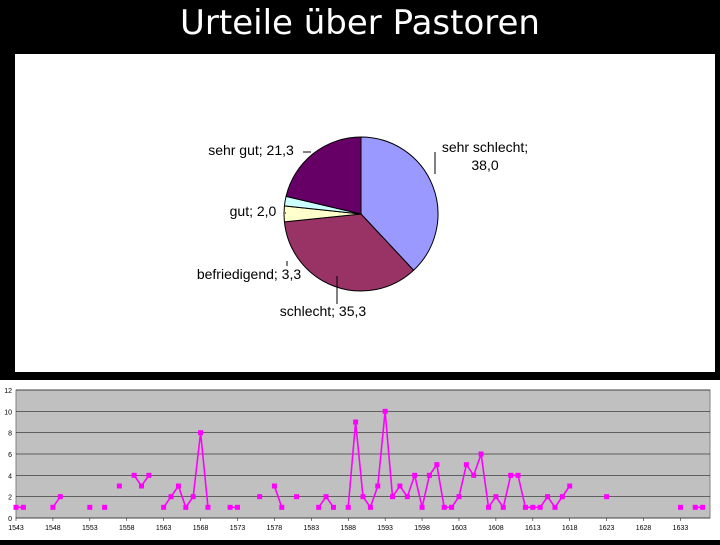  What do you see at coordinates (496, 528) in the screenshot?
I see `x-tick-label: 1608` at bounding box center [496, 528].